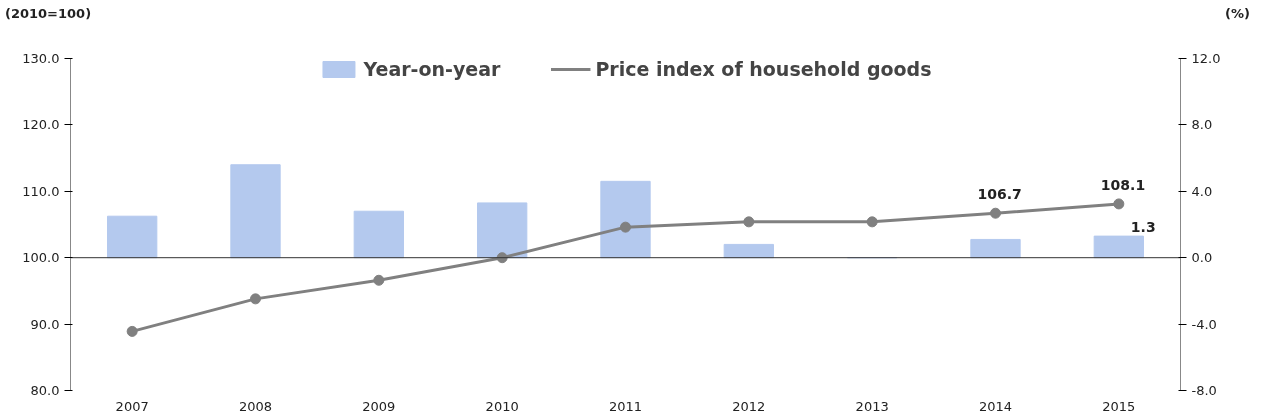 The width and height of the screenshot is (1272, 414). What do you see at coordinates (763, 69) in the screenshot?
I see `legend-label: Price index of household goods` at bounding box center [763, 69].